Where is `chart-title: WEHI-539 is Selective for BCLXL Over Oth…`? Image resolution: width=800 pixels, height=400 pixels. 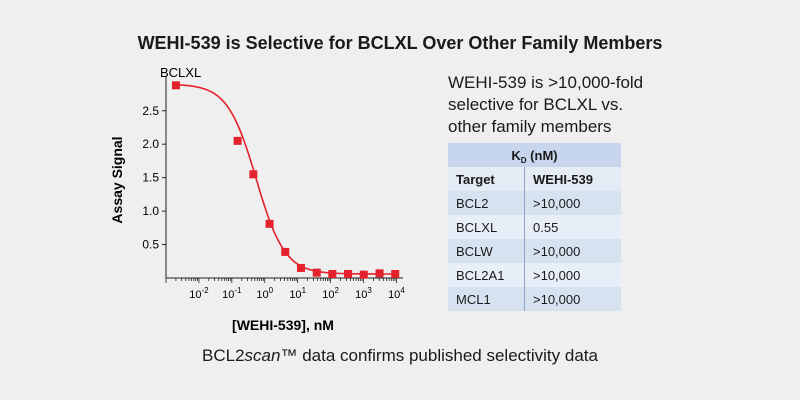 chart-title: WEHI-539 is Selective for BCLXL Over Oth… is located at coordinates (400, 43).